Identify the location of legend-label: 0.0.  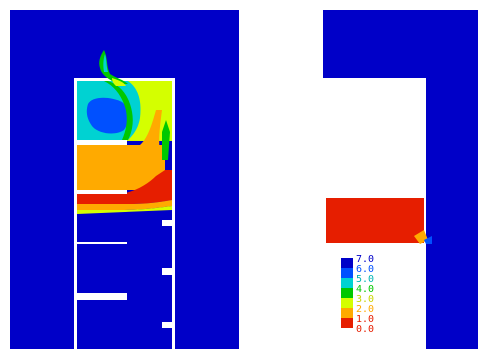
(365, 329).